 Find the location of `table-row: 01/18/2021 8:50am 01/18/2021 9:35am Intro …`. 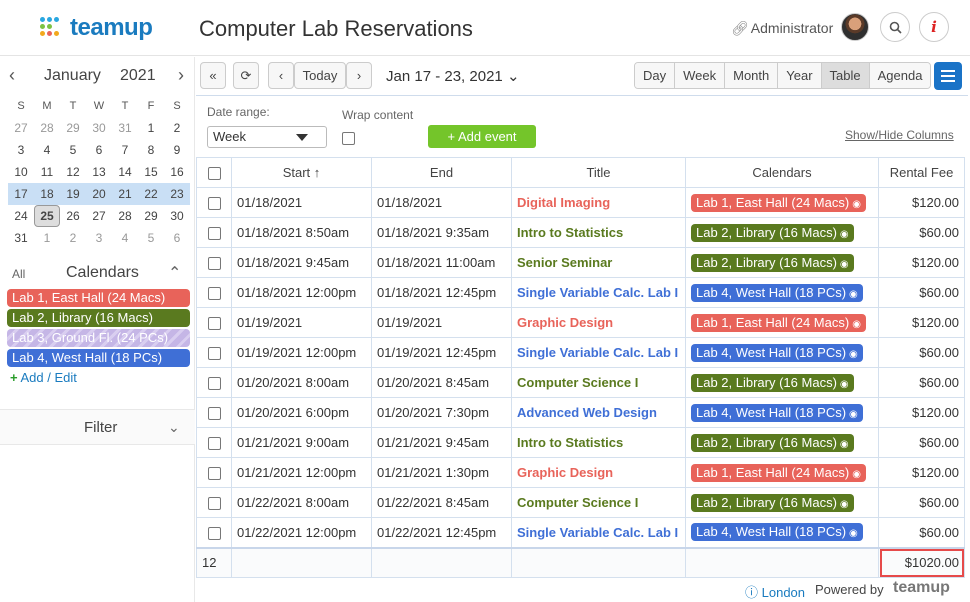

table-row: 01/18/2021 8:50am 01/18/2021 9:35am Intro … is located at coordinates (580, 232).